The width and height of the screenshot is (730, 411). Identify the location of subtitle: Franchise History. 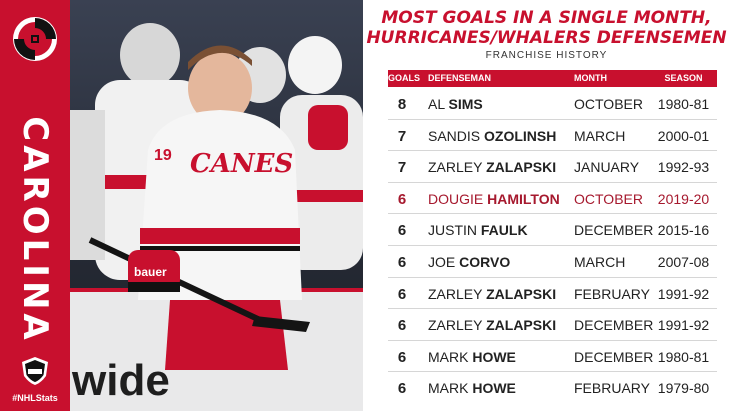
(546, 55).